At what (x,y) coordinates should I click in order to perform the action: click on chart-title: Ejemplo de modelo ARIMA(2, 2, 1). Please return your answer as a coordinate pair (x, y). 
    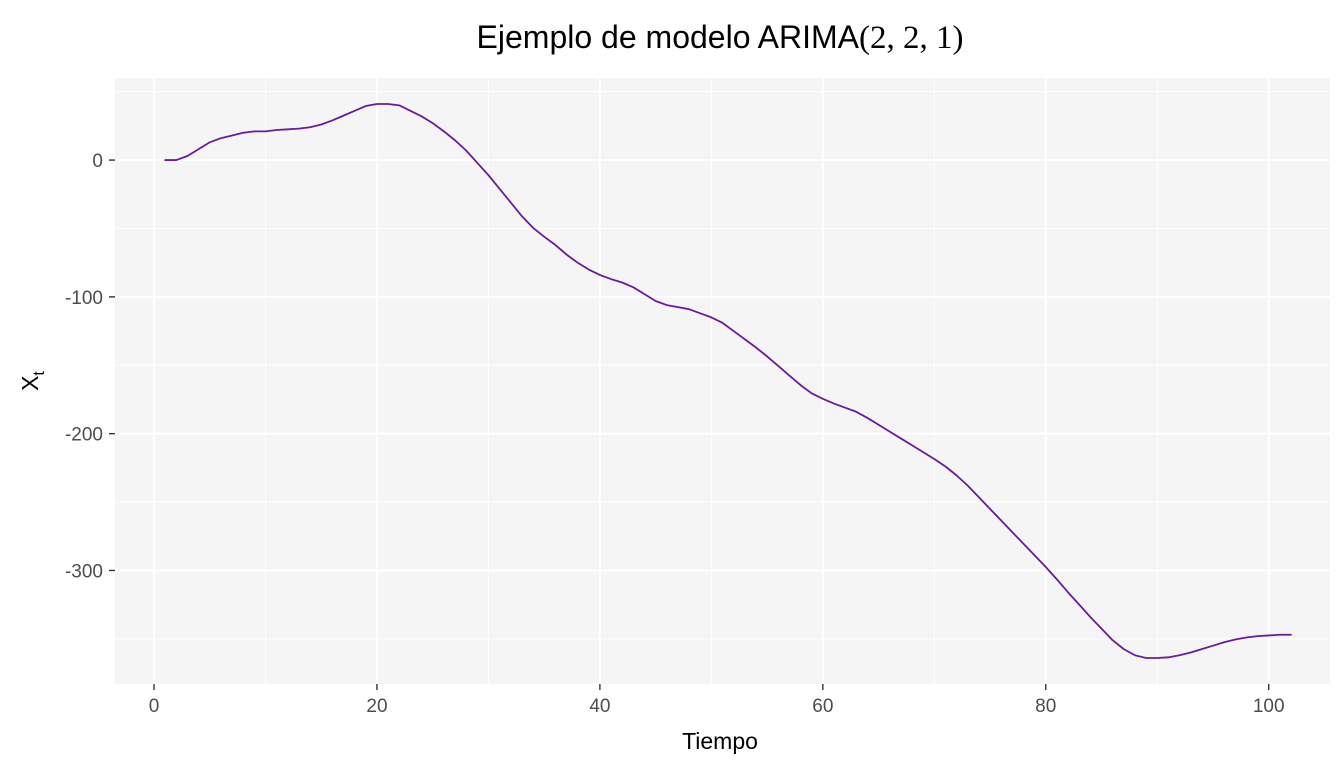
    Looking at the image, I should click on (720, 37).